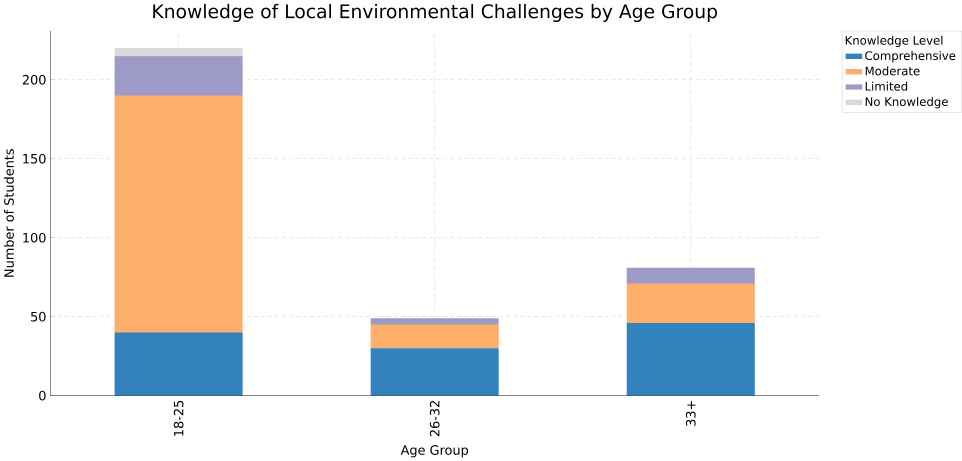 This screenshot has height=461, width=962. I want to click on y-tick-label: 100, so click(34, 237).